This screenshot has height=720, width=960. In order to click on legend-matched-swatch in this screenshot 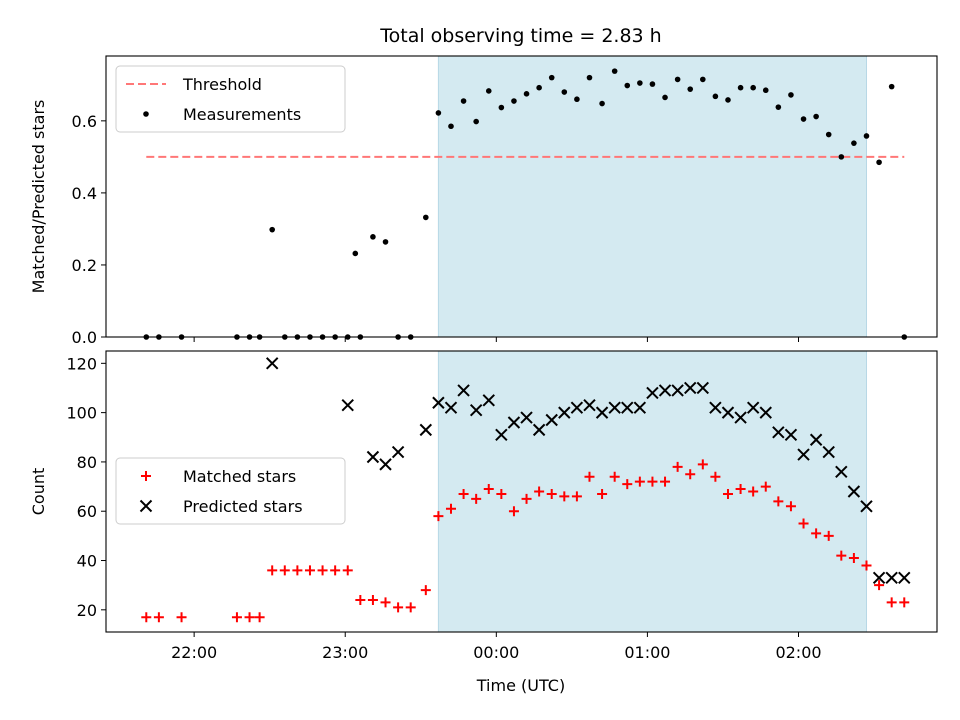, I will do `click(146, 476)`.